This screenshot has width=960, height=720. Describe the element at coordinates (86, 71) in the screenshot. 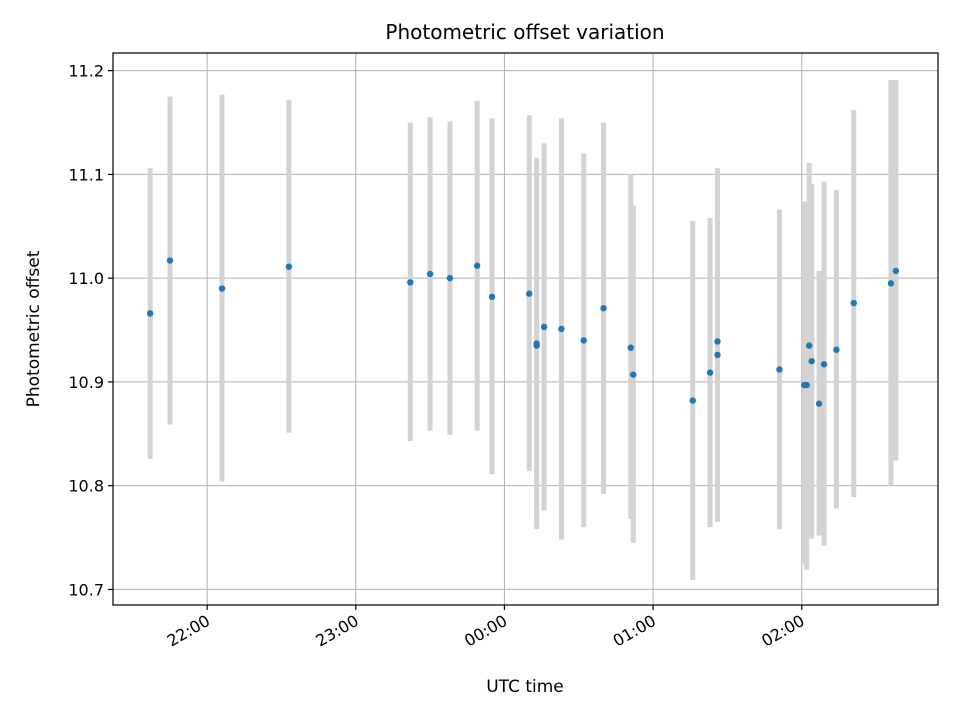

I see `y-tick-label: 11.2` at that location.